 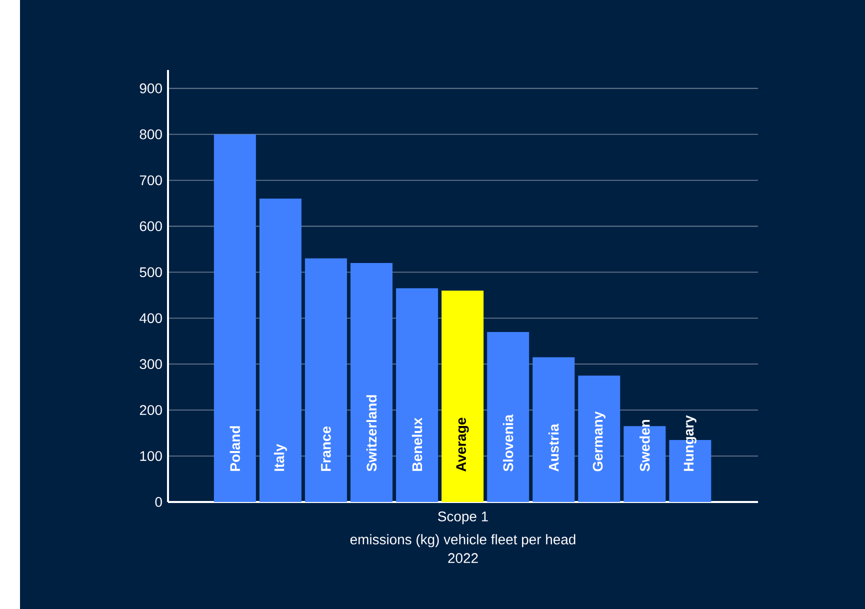 What do you see at coordinates (463, 541) in the screenshot?
I see `text: emissions (kg) vehicle fleet per head` at bounding box center [463, 541].